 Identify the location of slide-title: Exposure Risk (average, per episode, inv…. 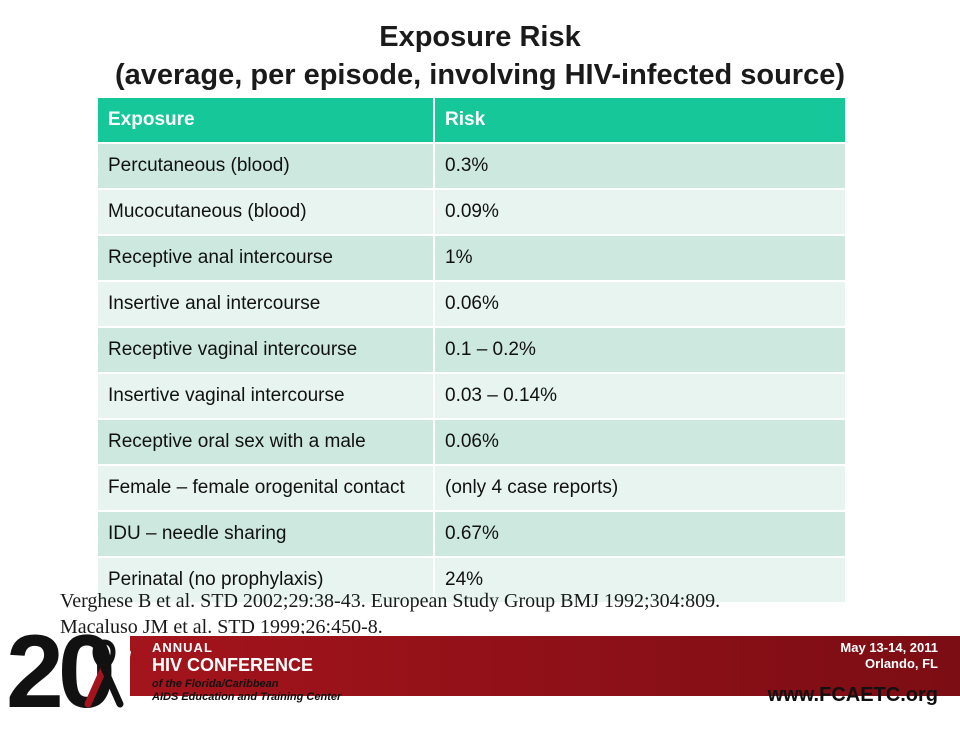
(480, 56).